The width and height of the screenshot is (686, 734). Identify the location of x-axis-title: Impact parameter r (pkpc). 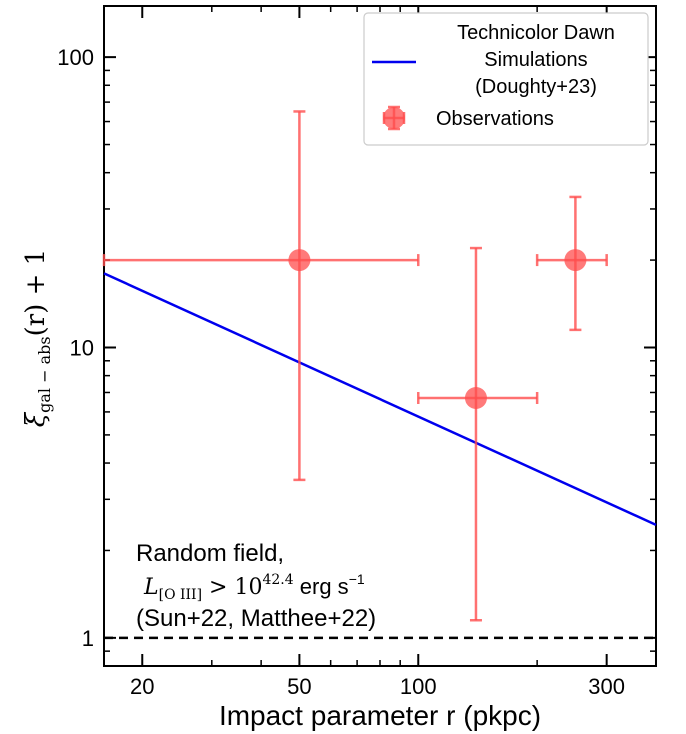
(380, 715).